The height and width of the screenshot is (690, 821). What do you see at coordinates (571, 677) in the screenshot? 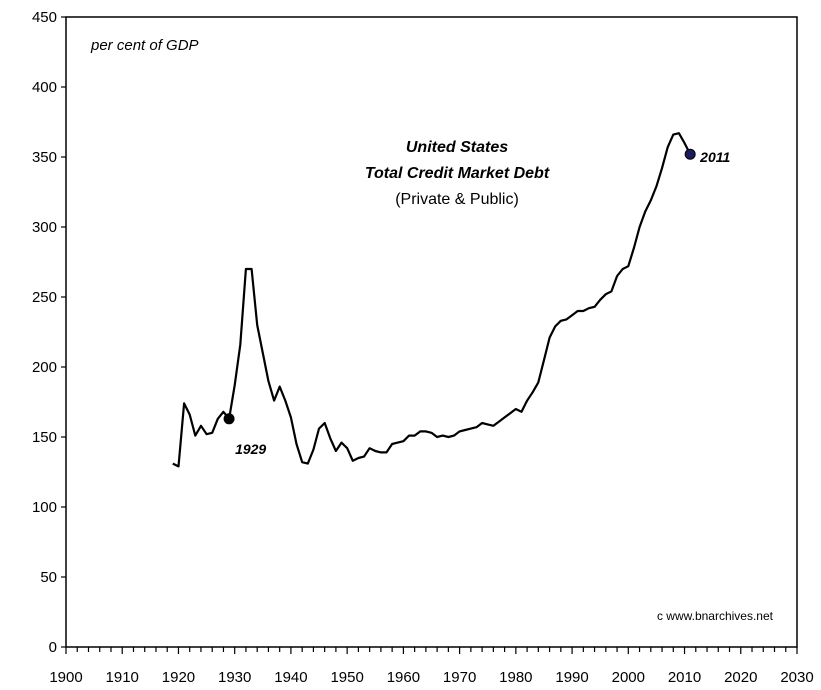
I see `x-tick-label: 1990` at bounding box center [571, 677].